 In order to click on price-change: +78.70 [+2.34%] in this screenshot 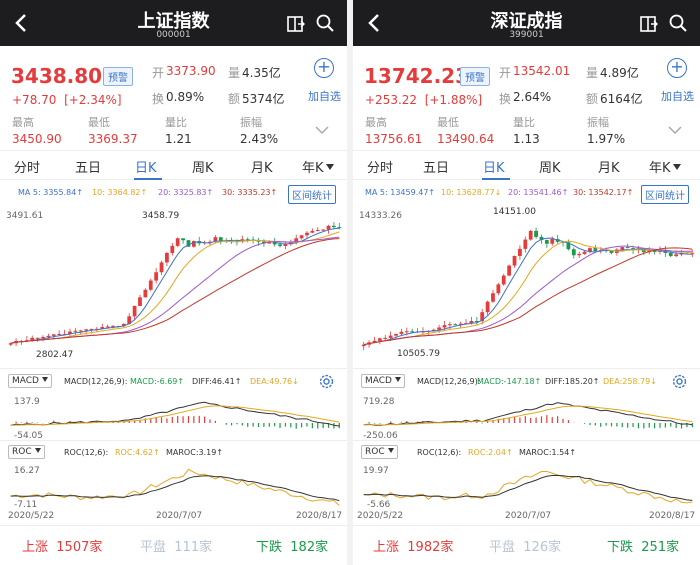, I will do `click(67, 100)`.